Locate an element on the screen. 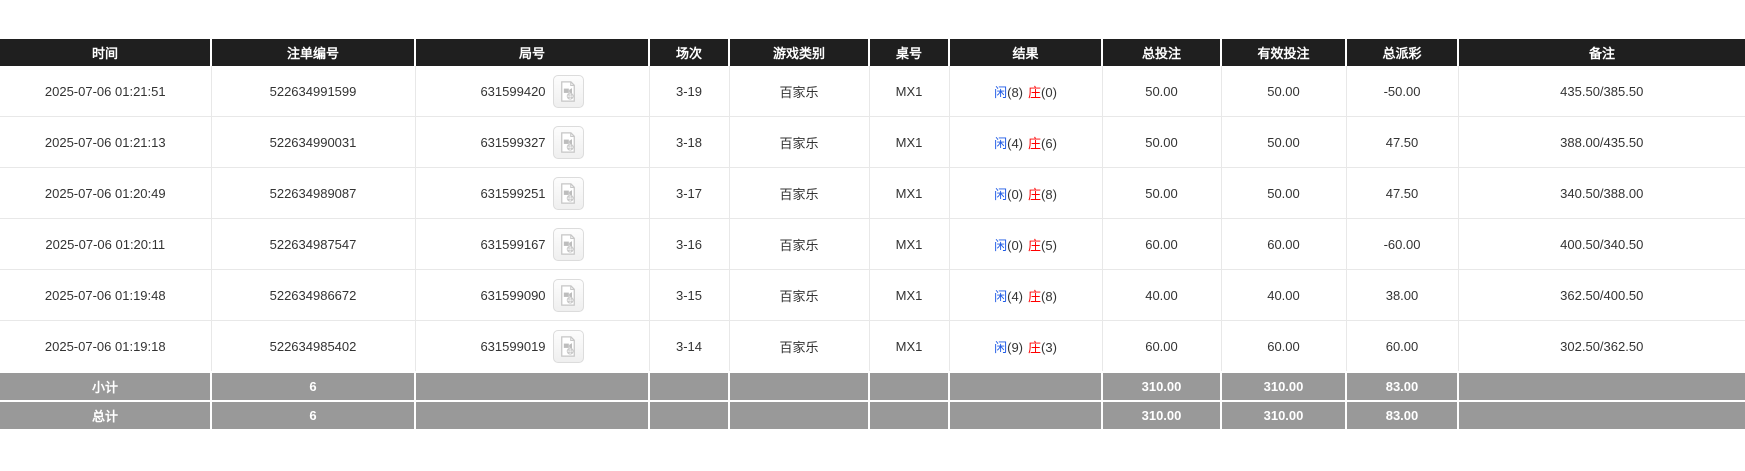 This screenshot has width=1745, height=471. result-banker-score: (8) is located at coordinates (1049, 194).